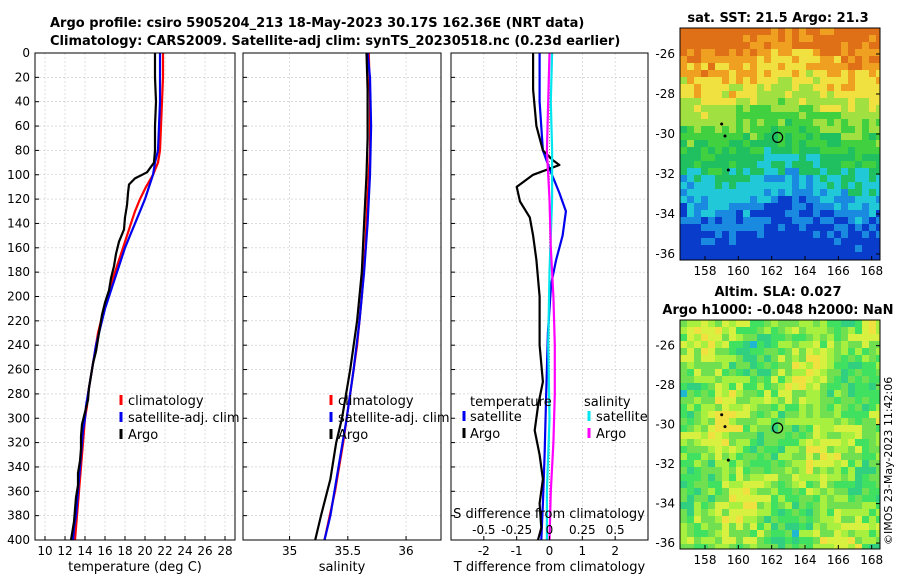  I want to click on depth-tick-label: 0, so click(26, 53).